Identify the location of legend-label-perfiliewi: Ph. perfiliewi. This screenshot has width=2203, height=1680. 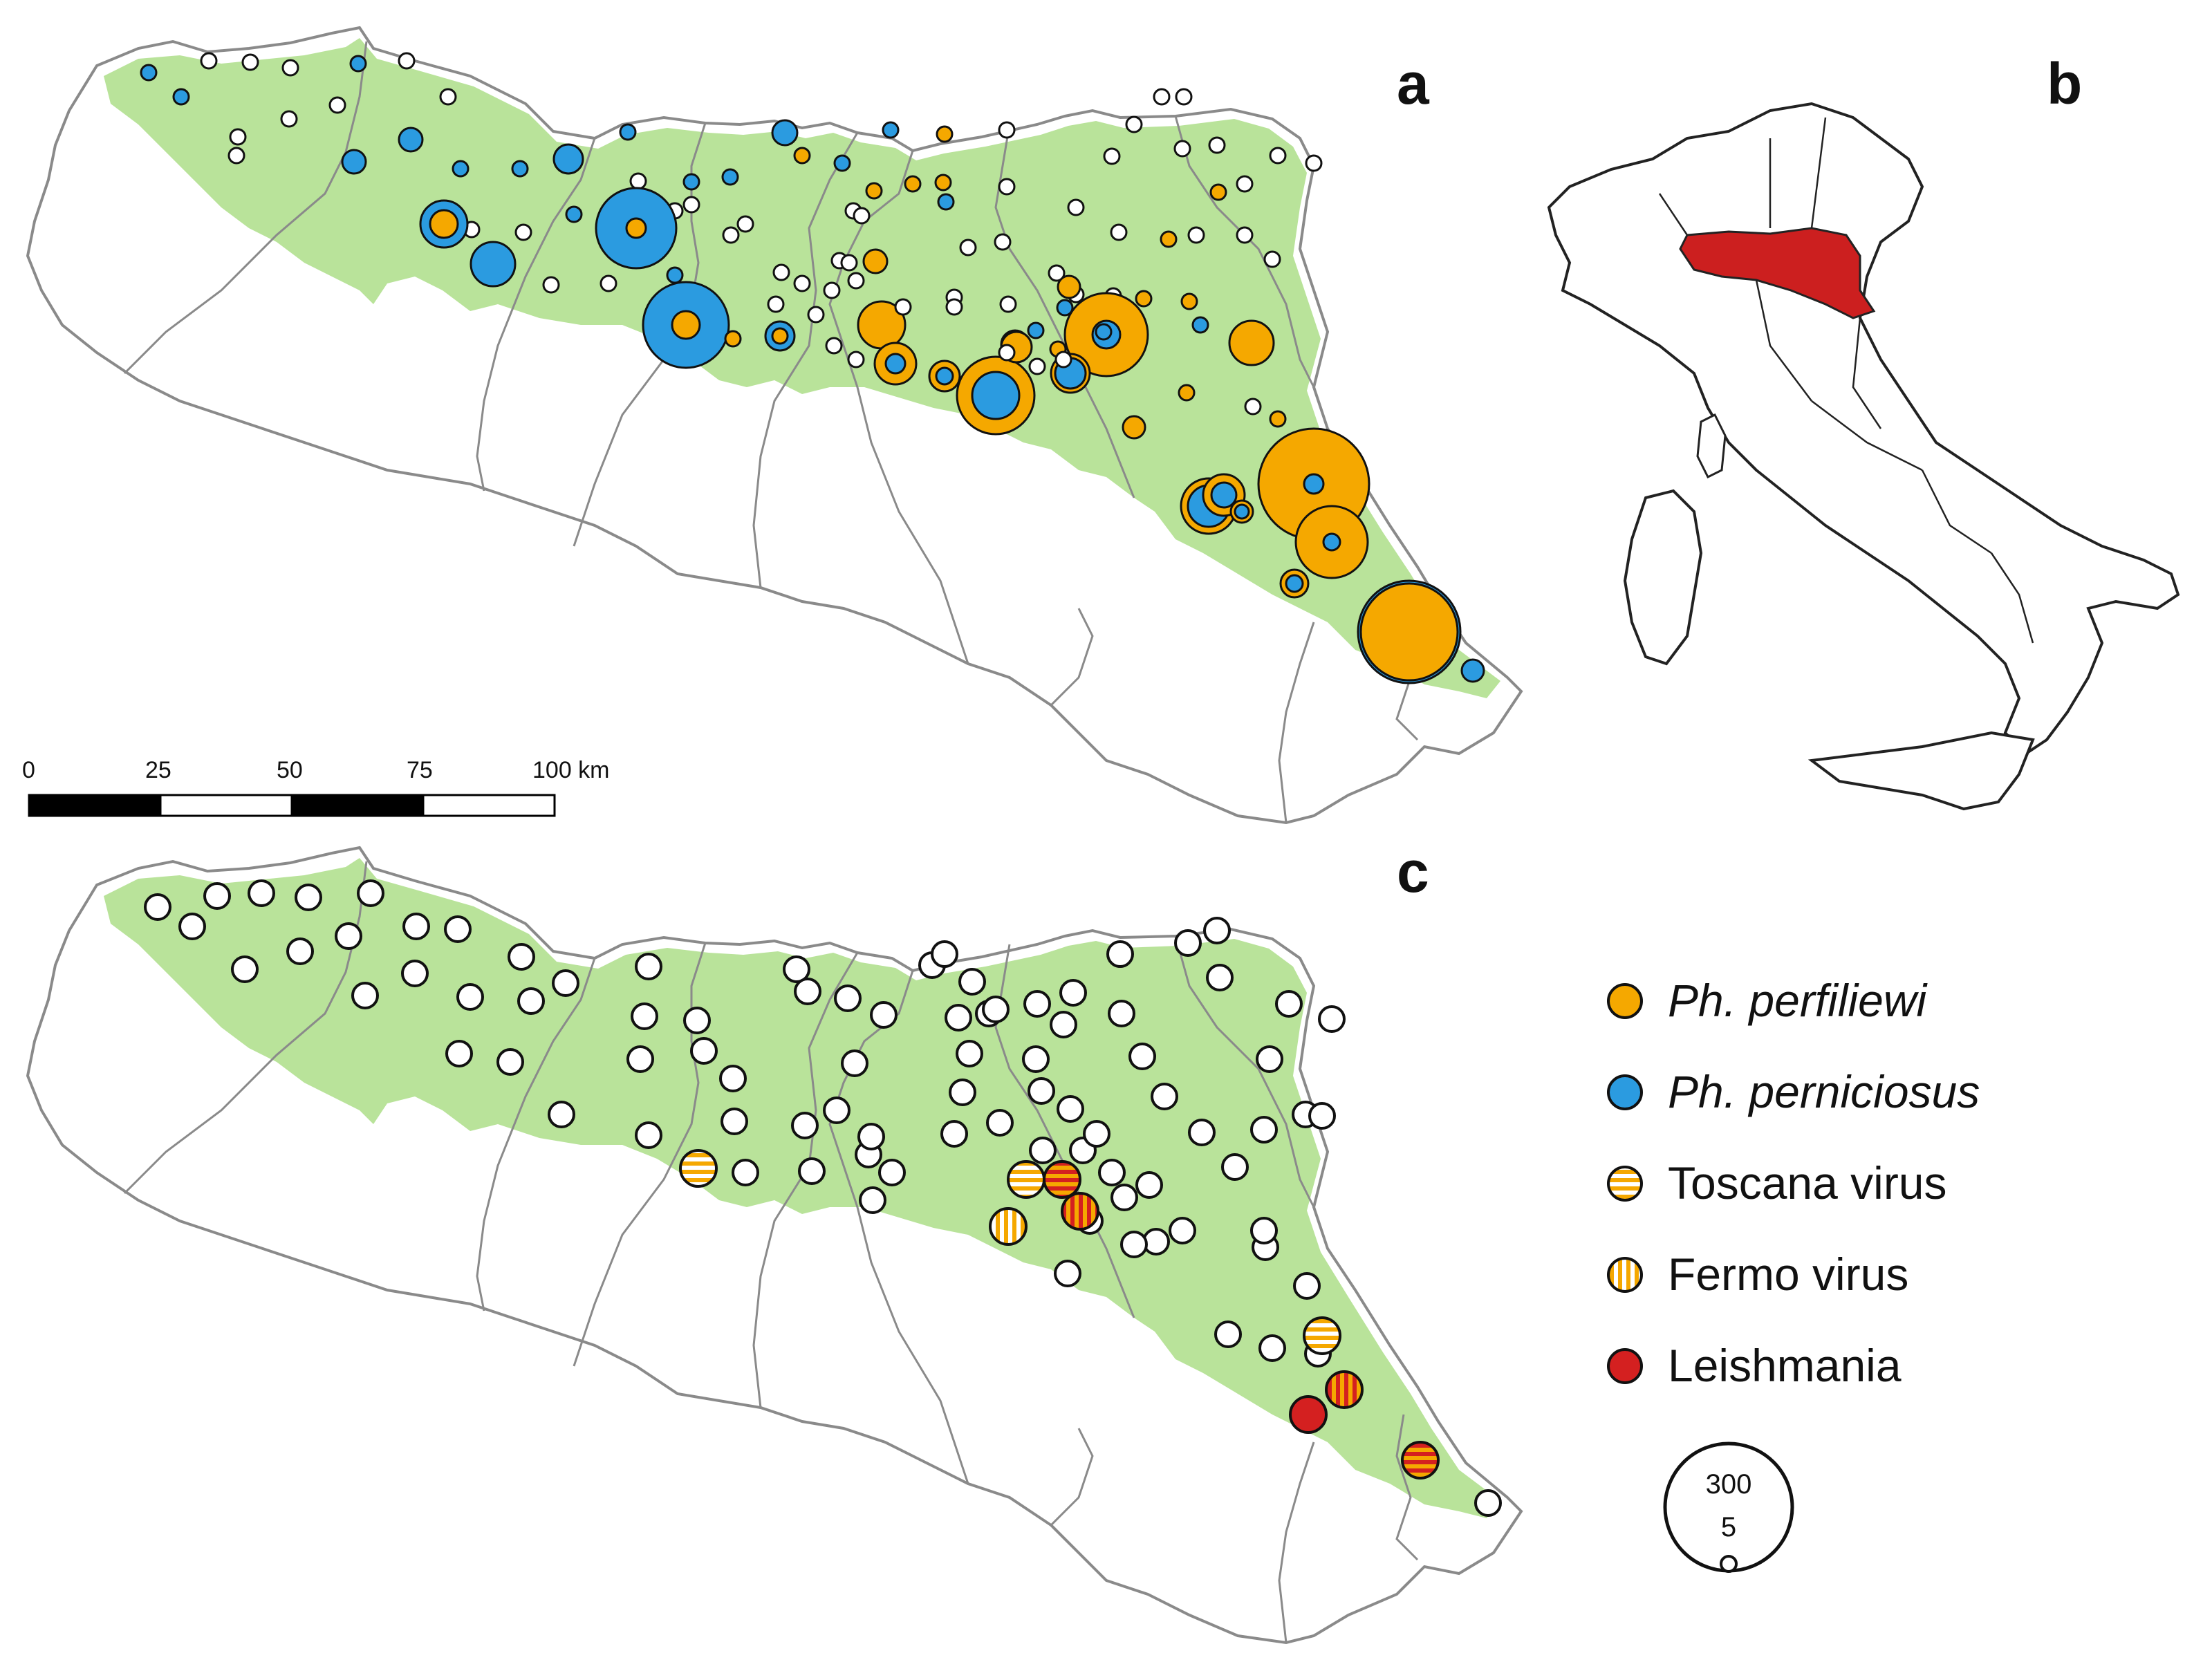
(1798, 1000).